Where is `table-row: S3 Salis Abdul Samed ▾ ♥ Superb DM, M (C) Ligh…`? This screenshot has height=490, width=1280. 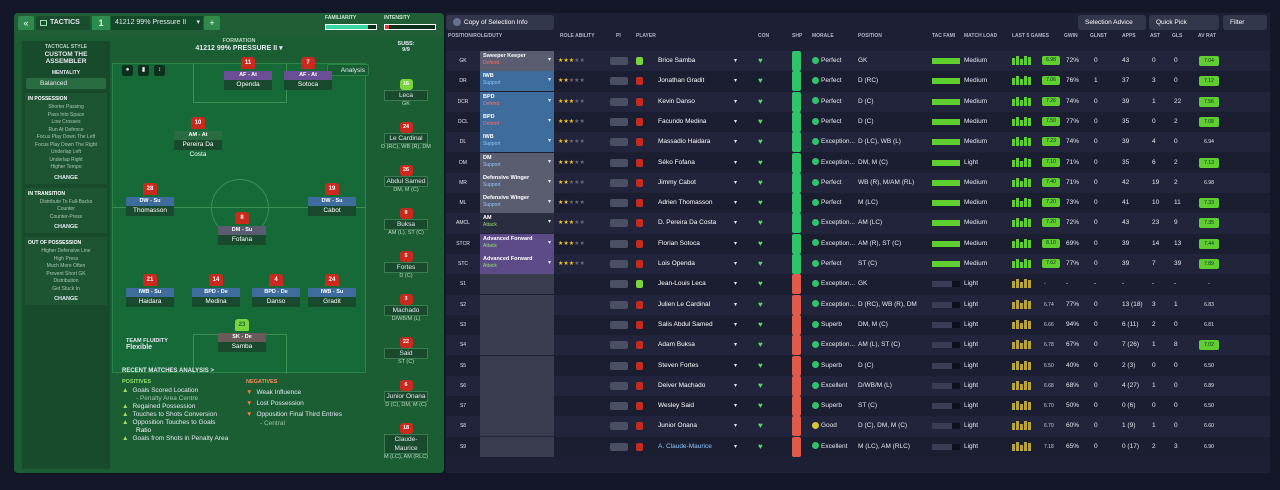 table-row: S3 Salis Abdul Samed ▾ ♥ Superb DM, M (C) Ligh… is located at coordinates (858, 325).